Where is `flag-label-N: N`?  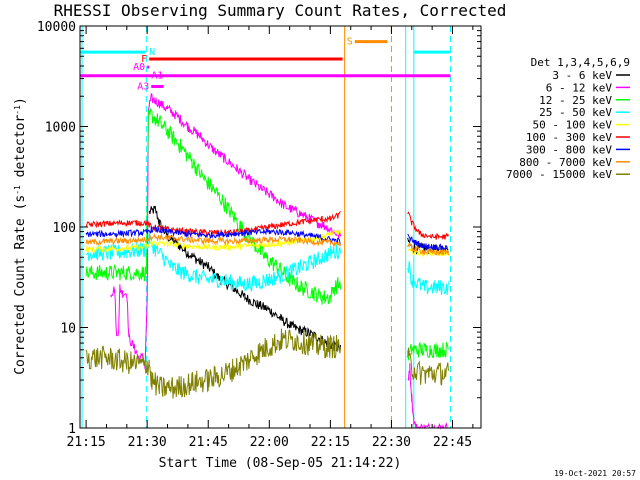 flag-label-N: N is located at coordinates (152, 52).